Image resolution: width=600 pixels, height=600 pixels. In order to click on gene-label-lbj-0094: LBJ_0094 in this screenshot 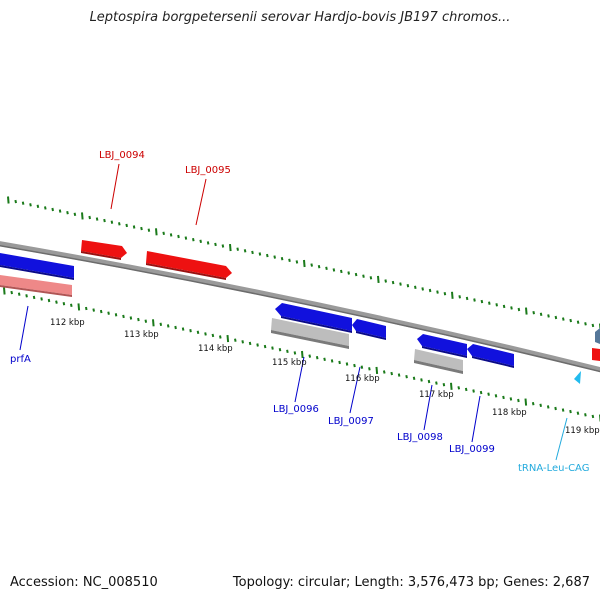, I will do `click(122, 155)`.